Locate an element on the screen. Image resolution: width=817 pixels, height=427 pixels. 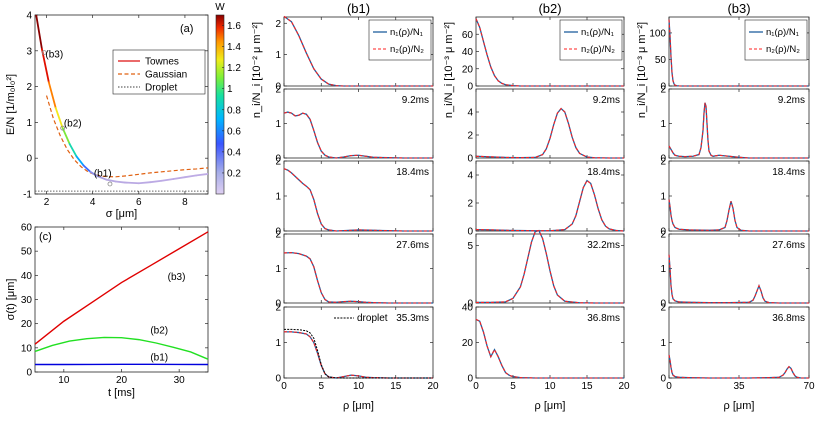
panel-b3-row-2-ytick-2: 2 is located at coordinates (663, 162).